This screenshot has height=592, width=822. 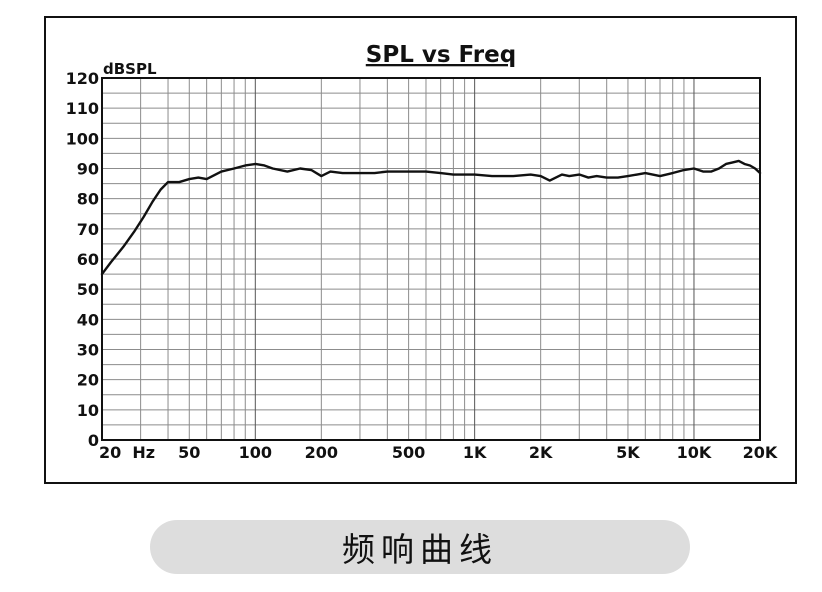 I want to click on x-tick-label: 20K, so click(x=760, y=452).